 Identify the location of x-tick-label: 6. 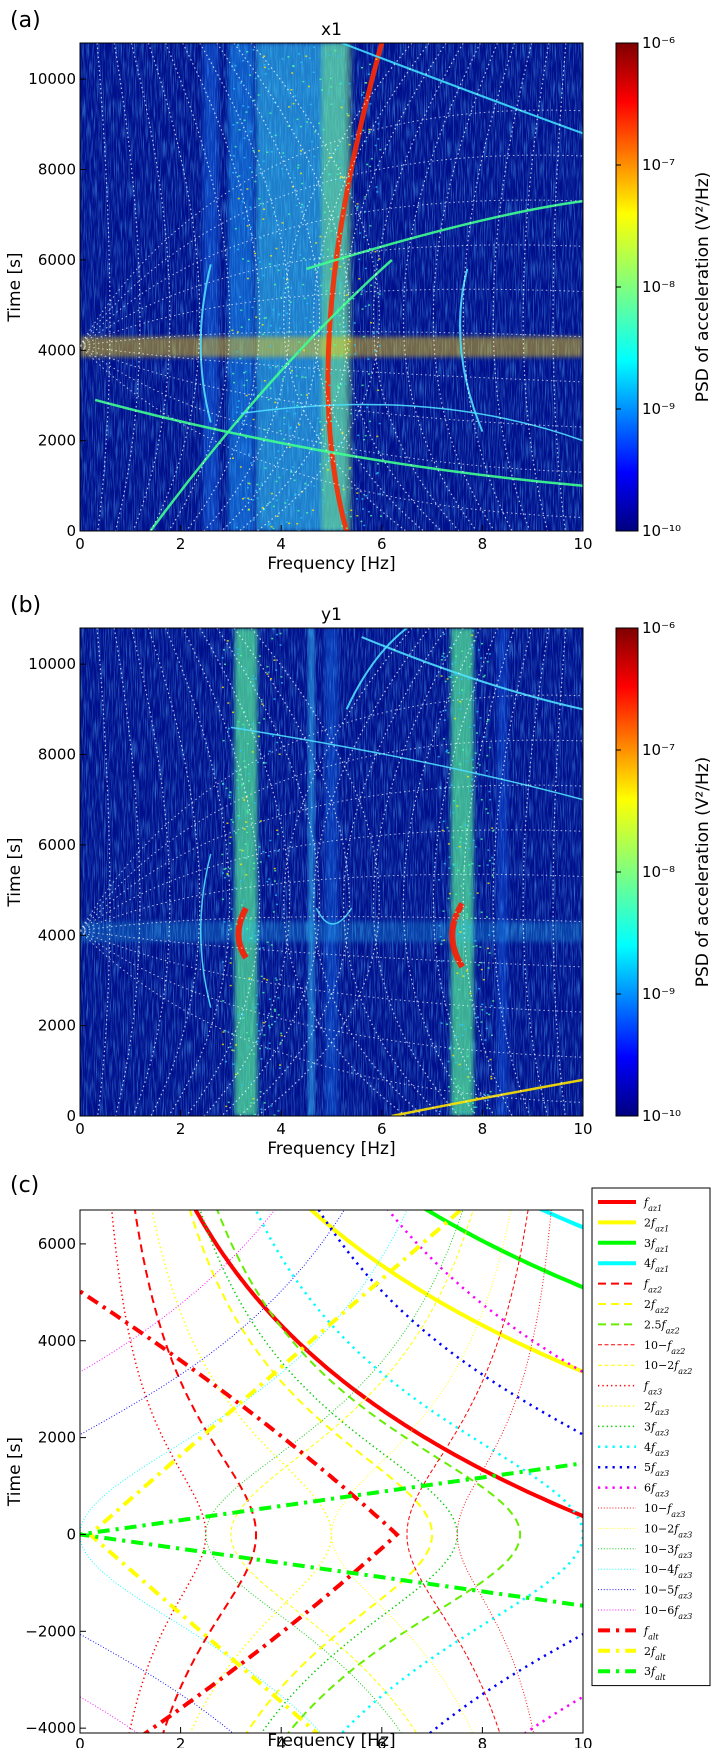
(382, 1741).